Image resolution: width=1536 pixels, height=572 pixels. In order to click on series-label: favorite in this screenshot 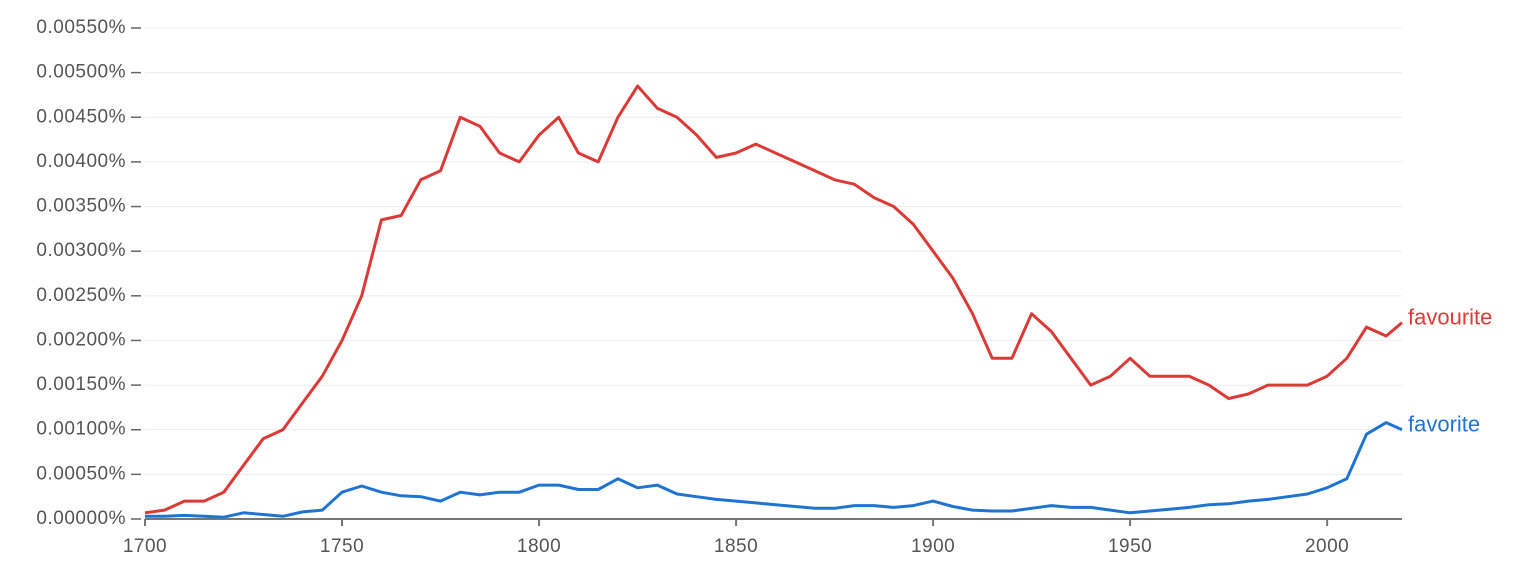, I will do `click(1444, 424)`.